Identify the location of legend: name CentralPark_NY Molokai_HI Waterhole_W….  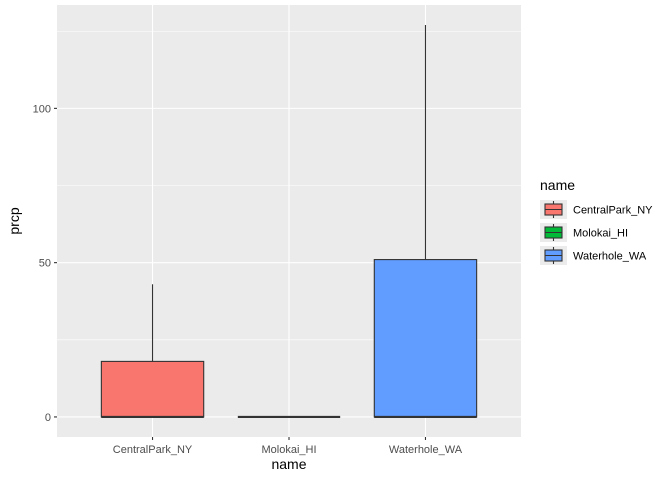
(596, 221).